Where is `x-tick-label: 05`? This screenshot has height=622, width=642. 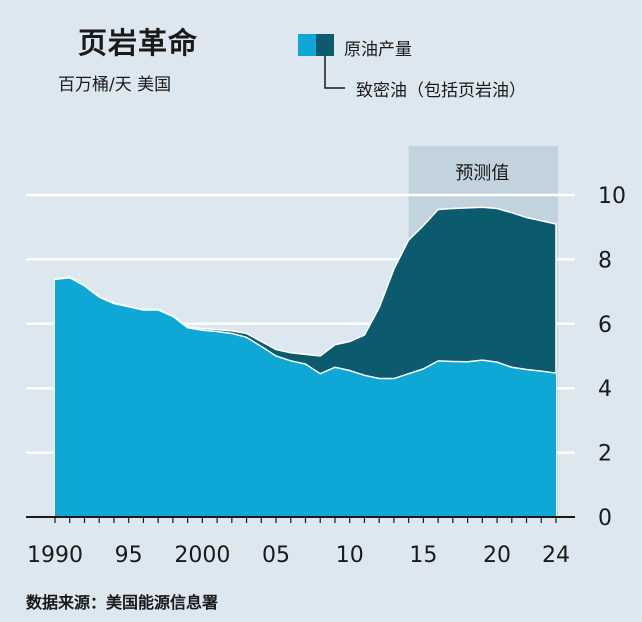
x-tick-label: 05 is located at coordinates (276, 555).